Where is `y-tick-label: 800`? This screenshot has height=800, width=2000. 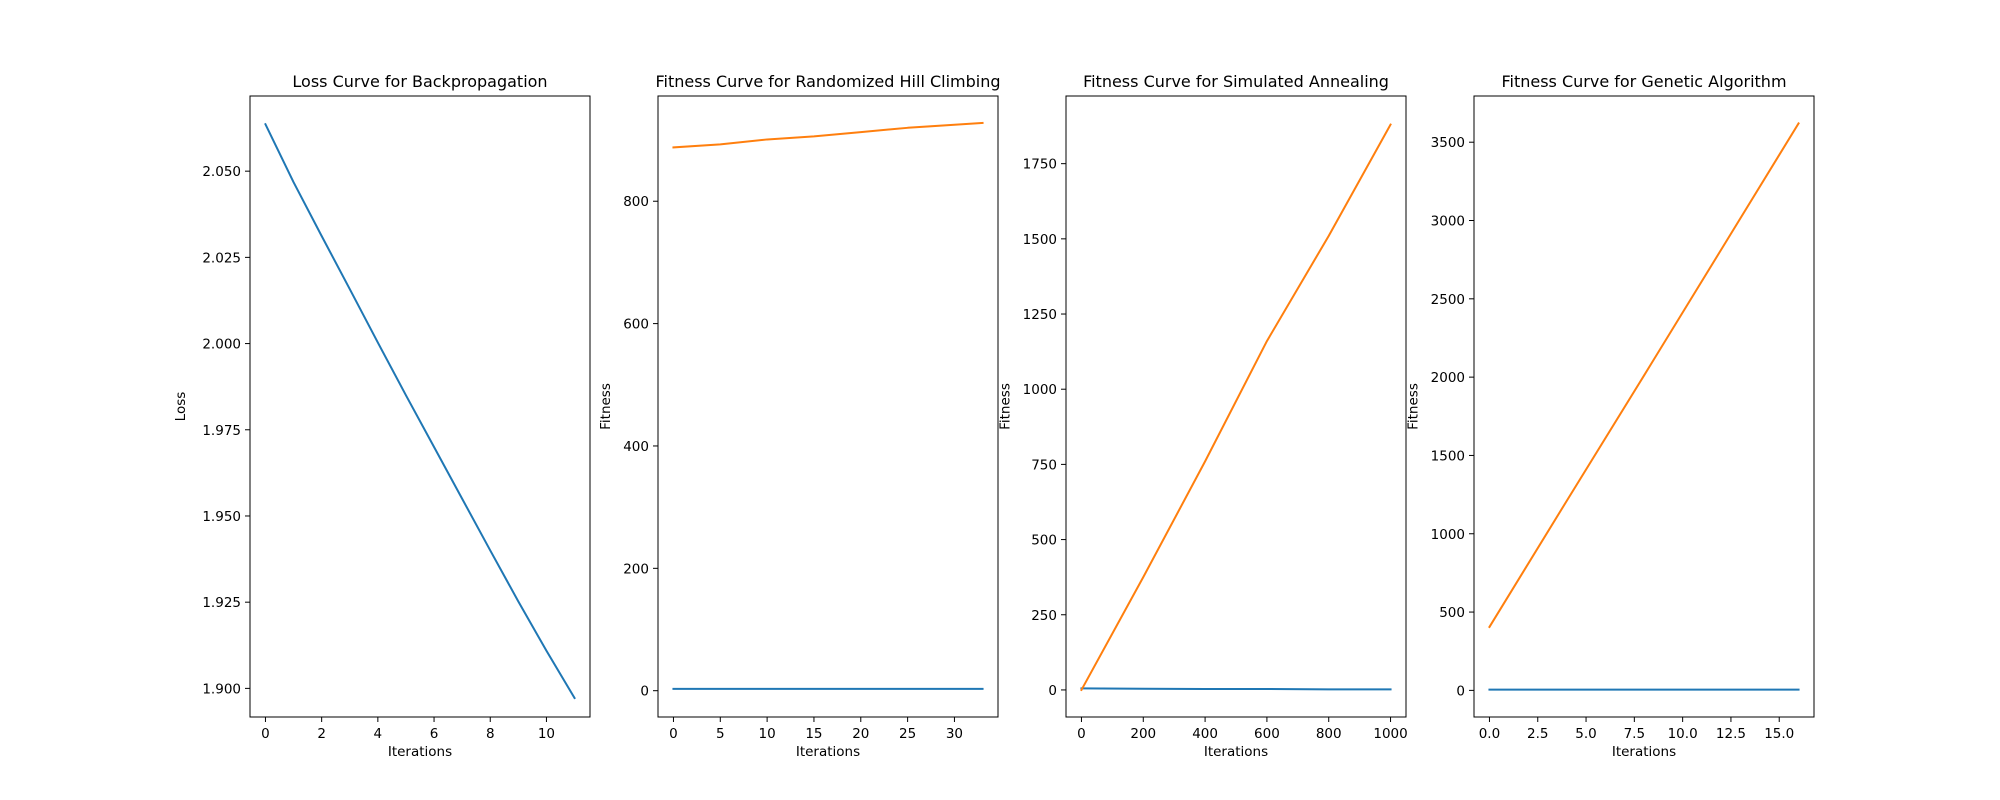
y-tick-label: 800 is located at coordinates (636, 202).